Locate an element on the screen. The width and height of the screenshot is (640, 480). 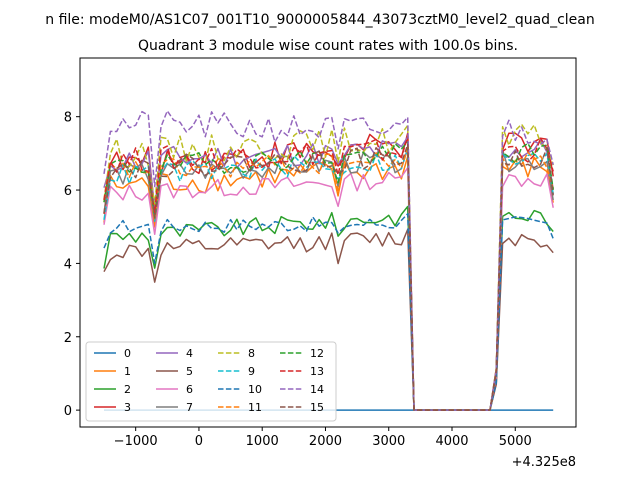
legend-label-7: 7 is located at coordinates (189, 407).